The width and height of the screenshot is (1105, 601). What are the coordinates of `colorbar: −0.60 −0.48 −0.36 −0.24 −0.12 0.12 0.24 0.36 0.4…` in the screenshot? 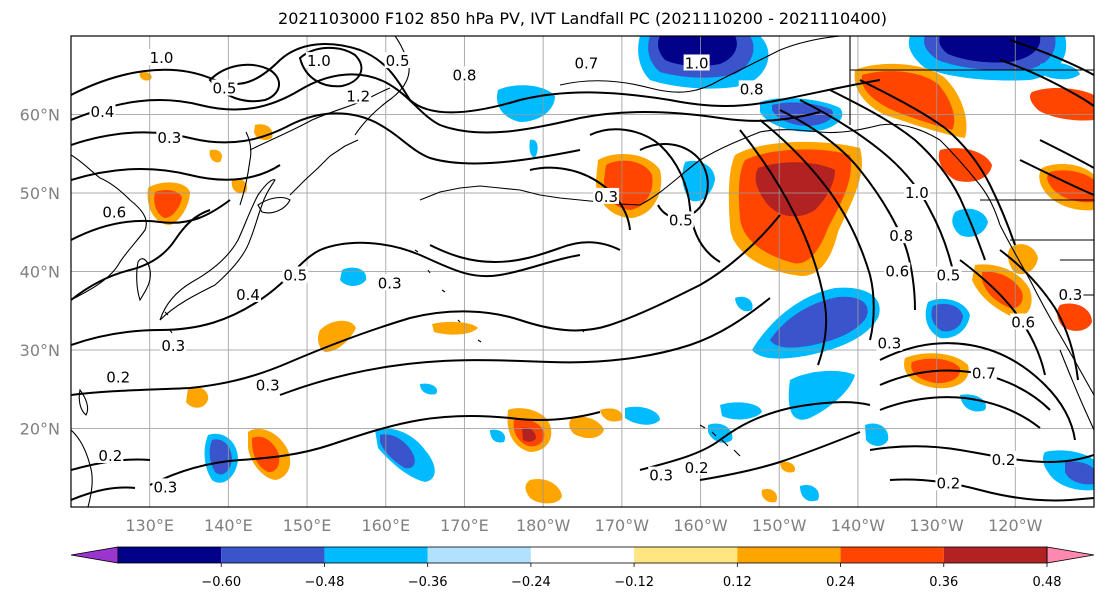 It's located at (582, 568).